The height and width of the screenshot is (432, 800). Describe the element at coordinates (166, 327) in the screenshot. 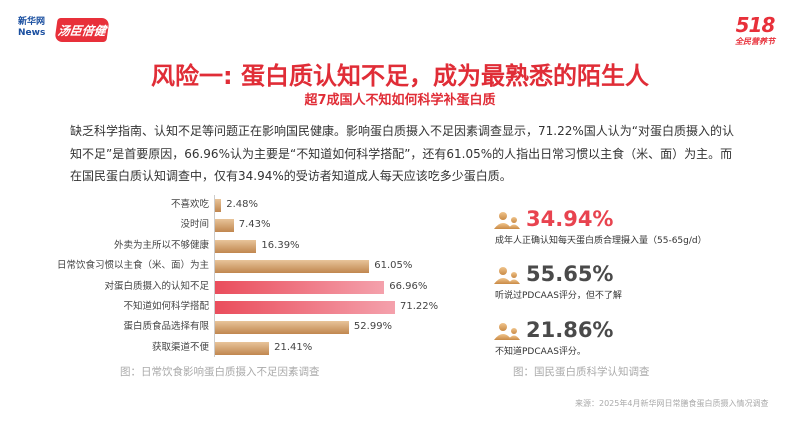

I see `bar-label: 蛋白质食品选择有限` at that location.